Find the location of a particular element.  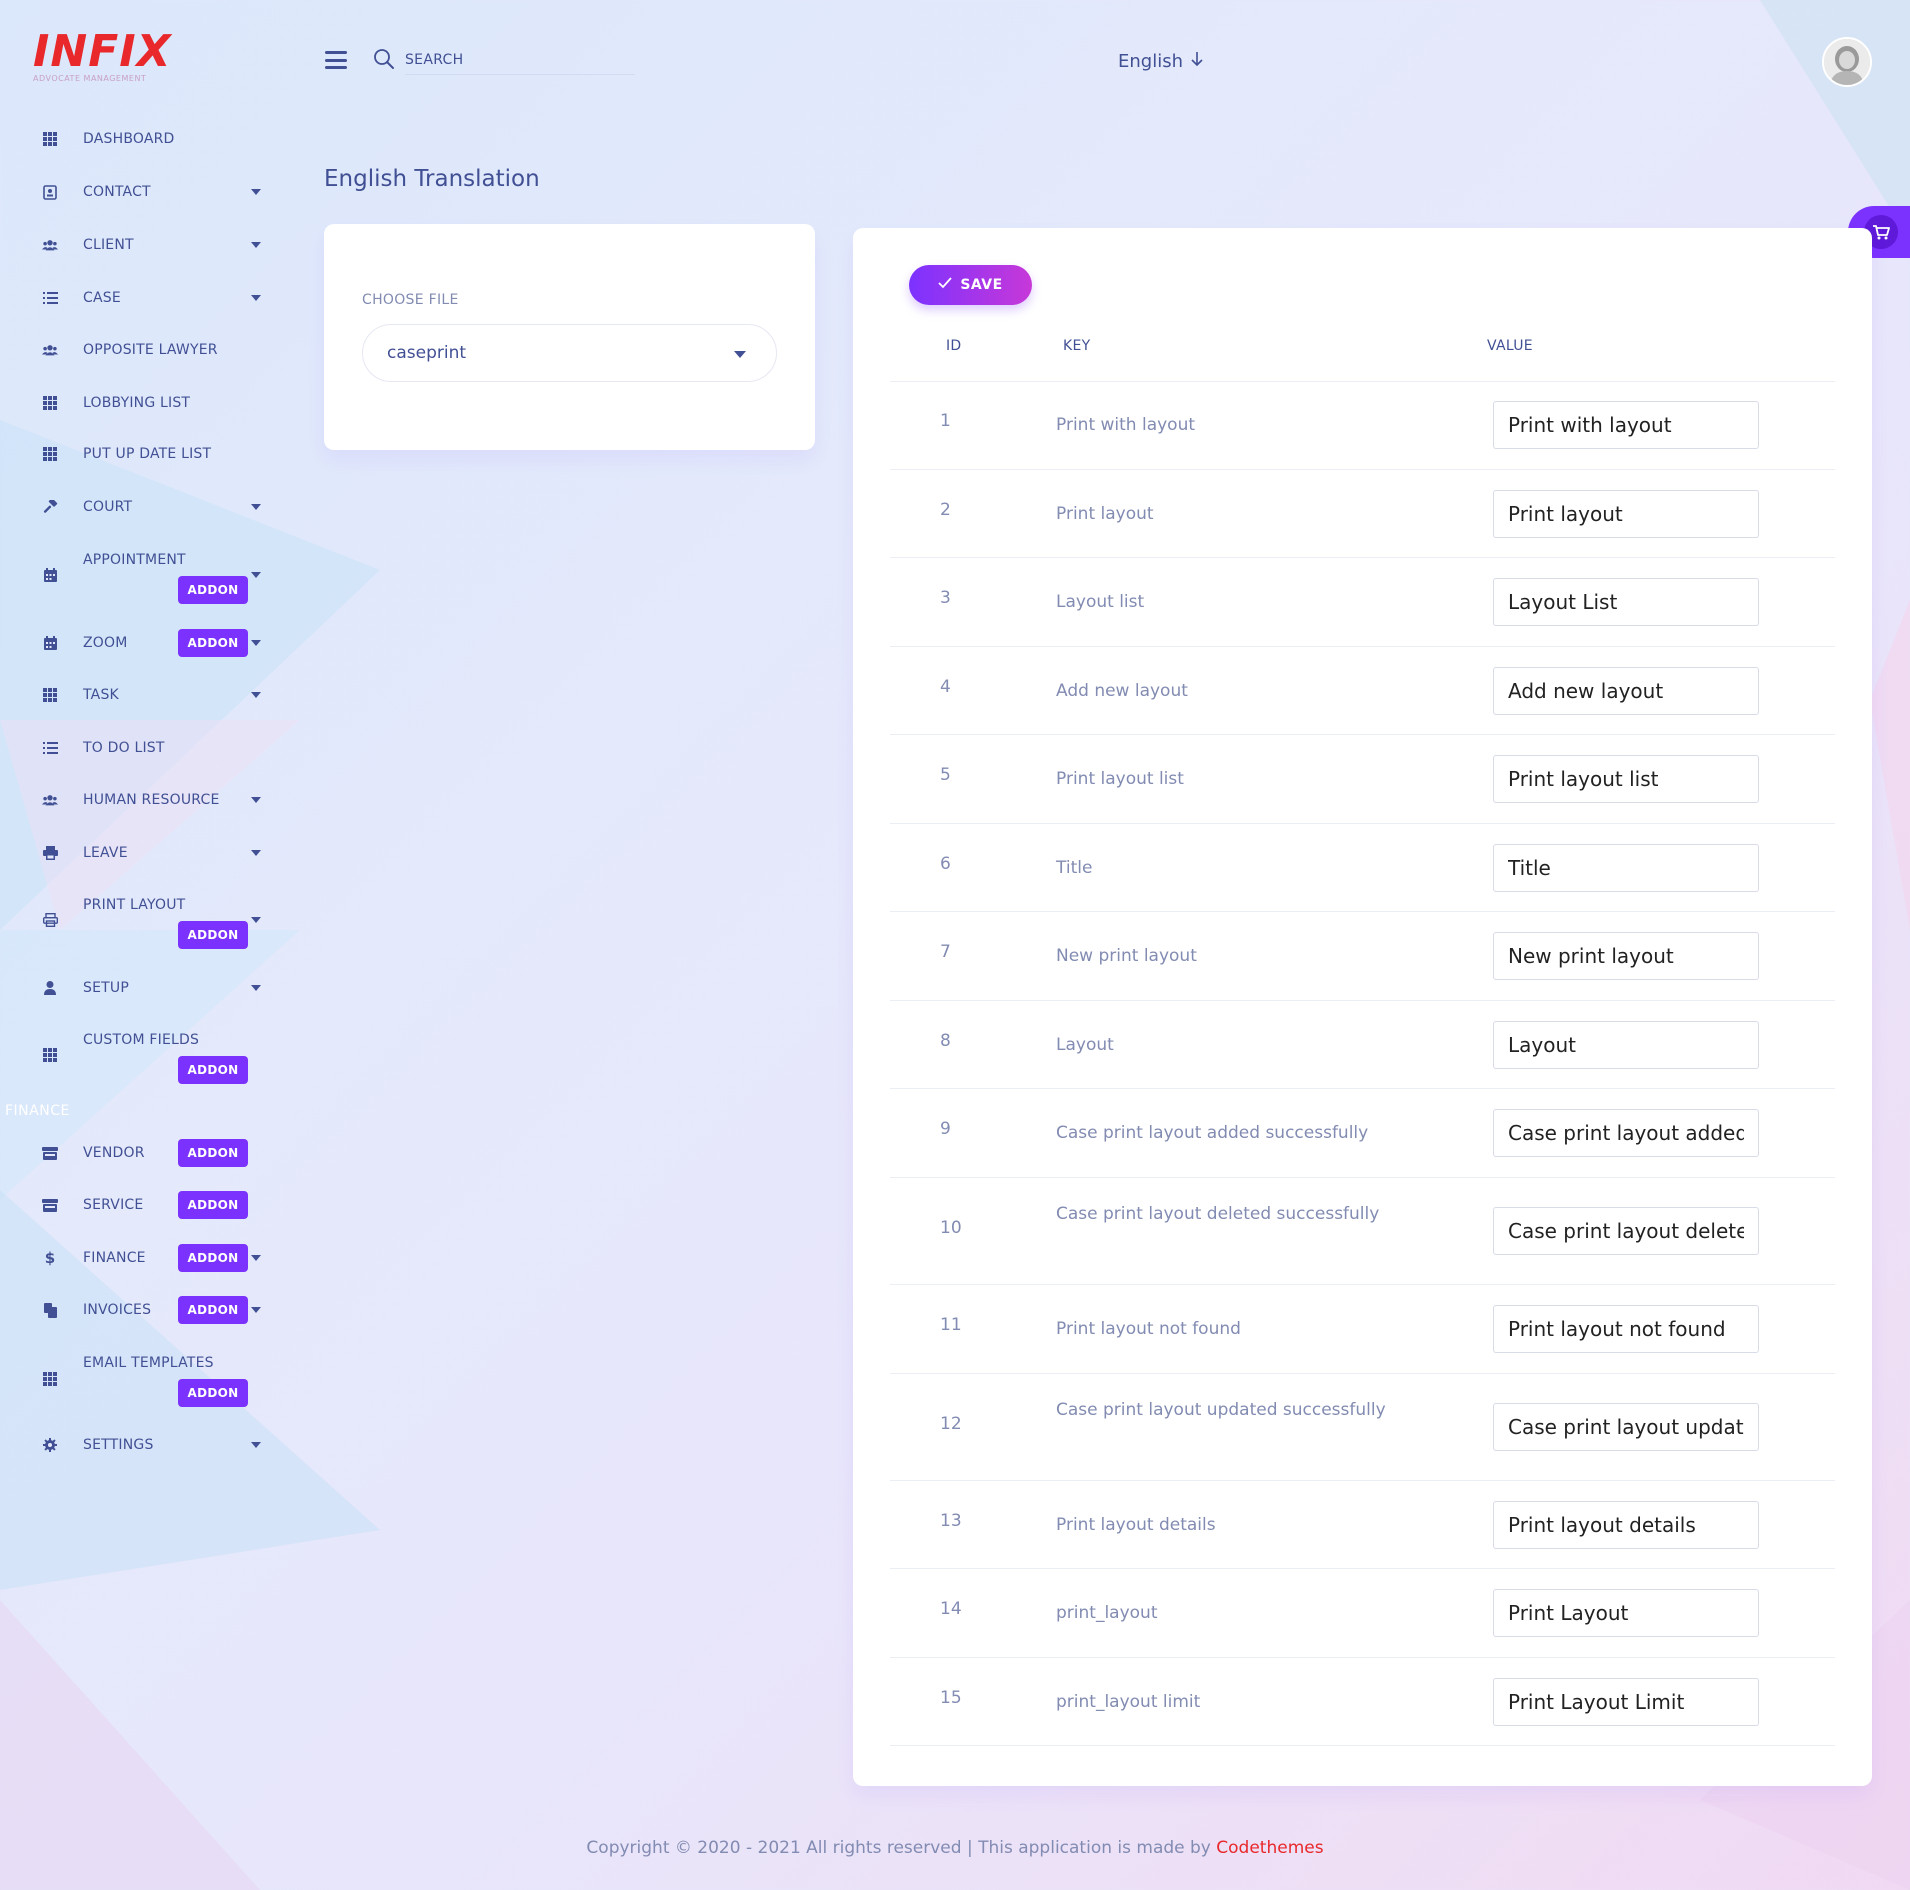

row-key: Title is located at coordinates (1074, 868).